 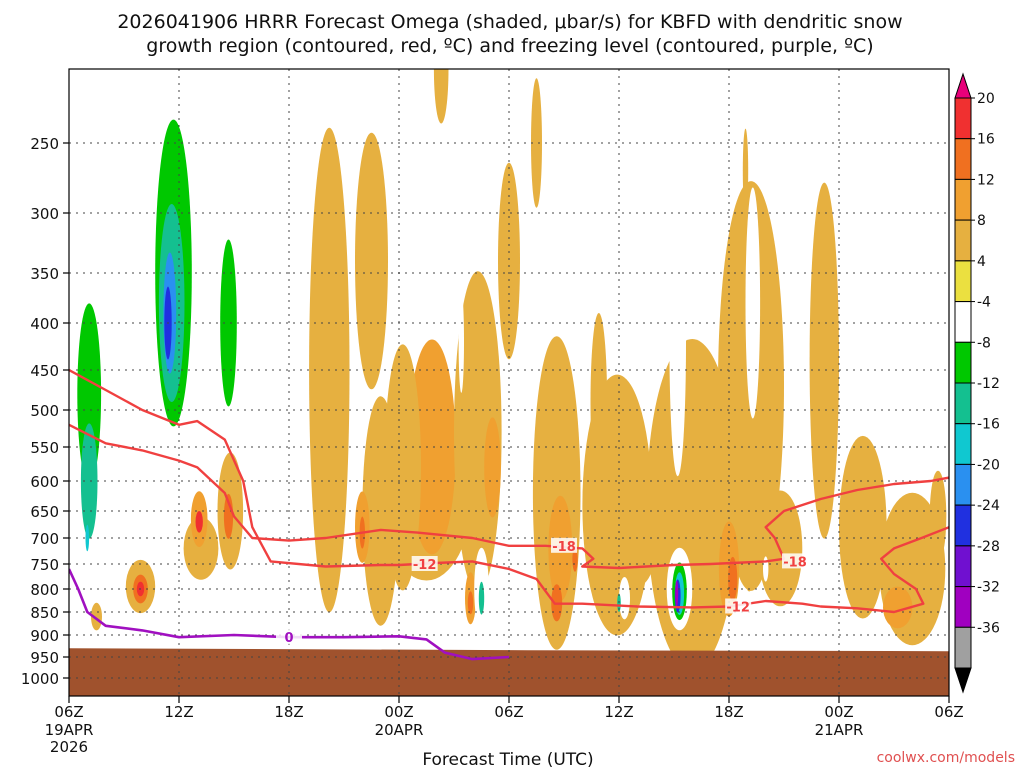 What do you see at coordinates (69, 730) in the screenshot?
I see `x-date-label: 19APR` at bounding box center [69, 730].